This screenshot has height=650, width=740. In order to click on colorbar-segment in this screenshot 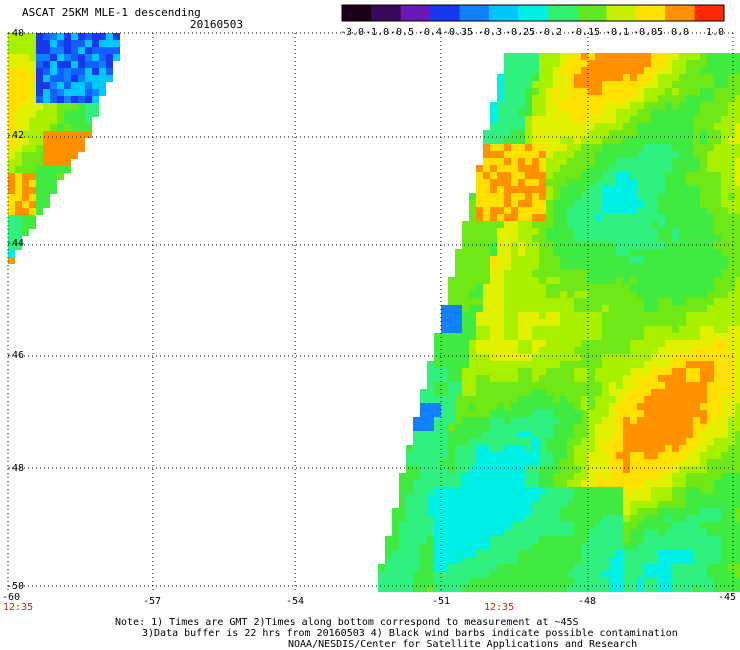, I will do `click(445, 13)`.